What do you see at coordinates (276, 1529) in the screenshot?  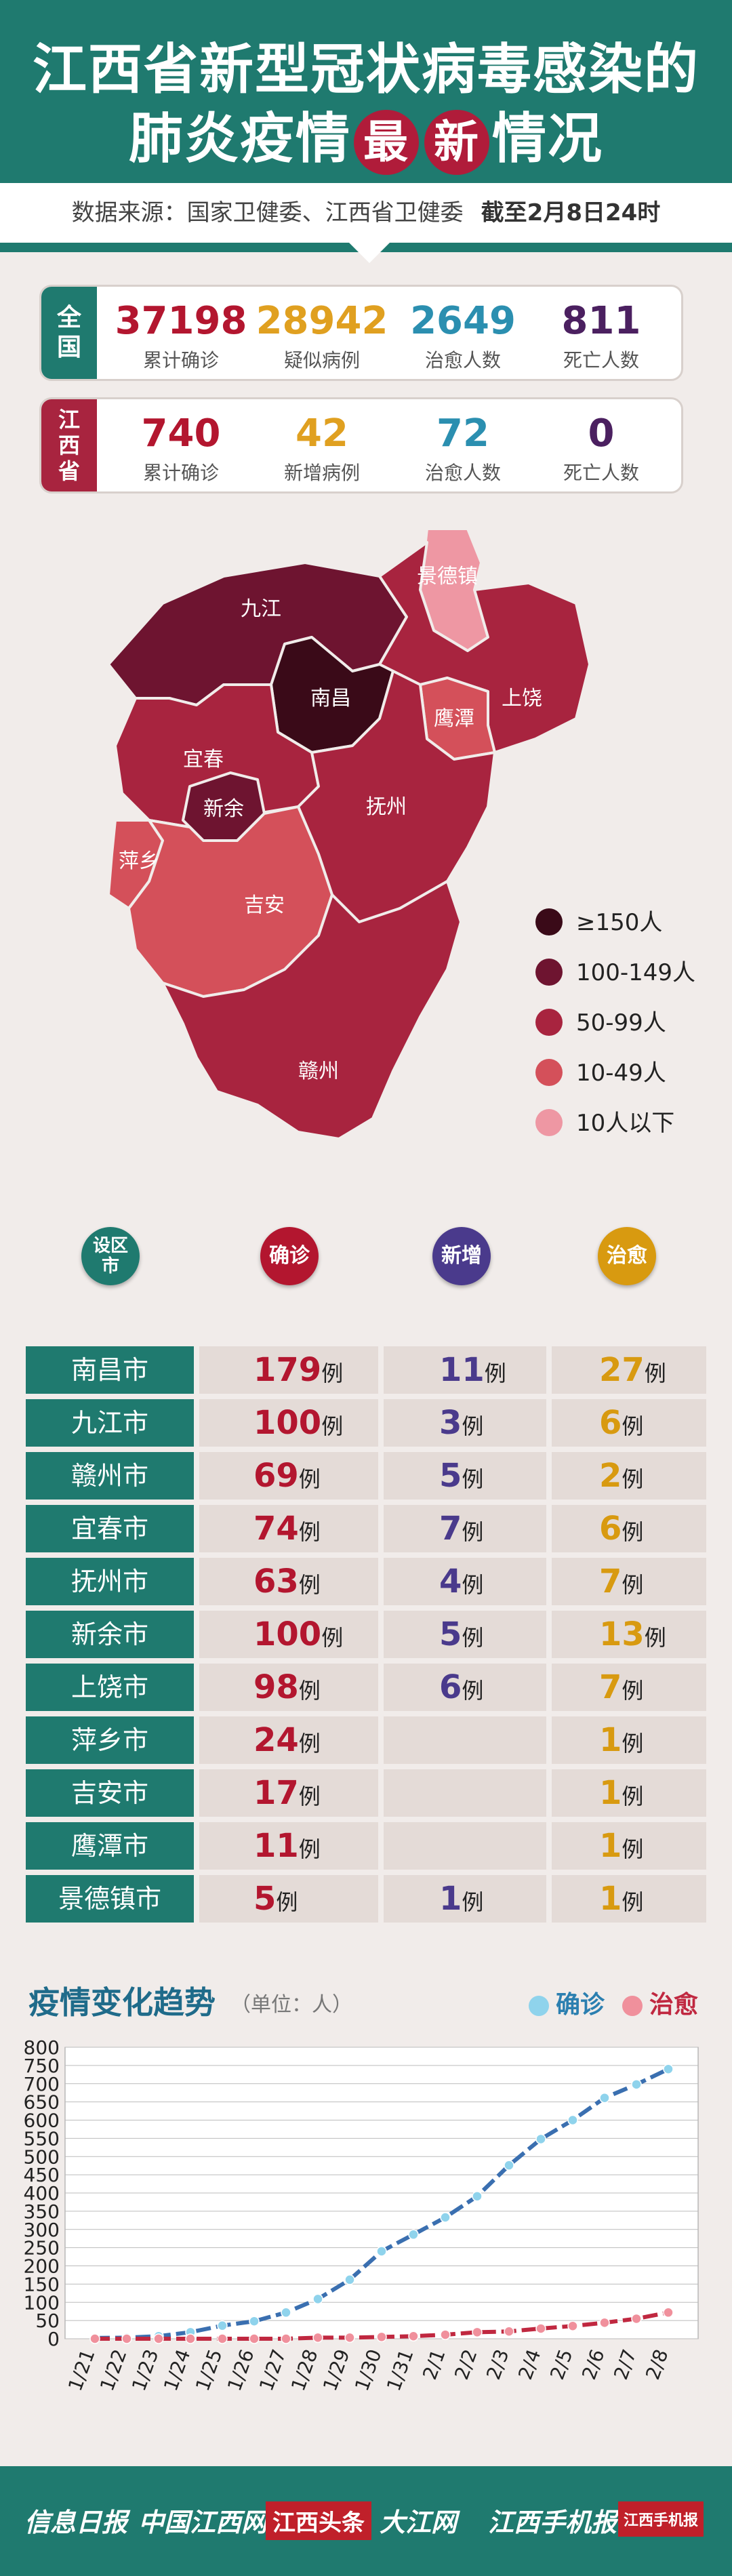 I see `confirmed-value: 74` at bounding box center [276, 1529].